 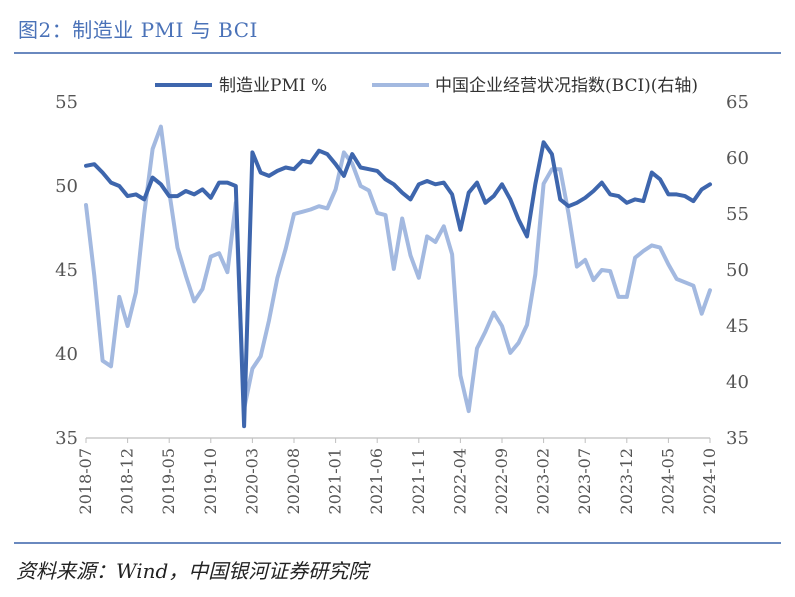 I want to click on chart-legend: 制造业PMI % 中国企业经营状况指数(BCI)(右轴), so click(x=426, y=86).